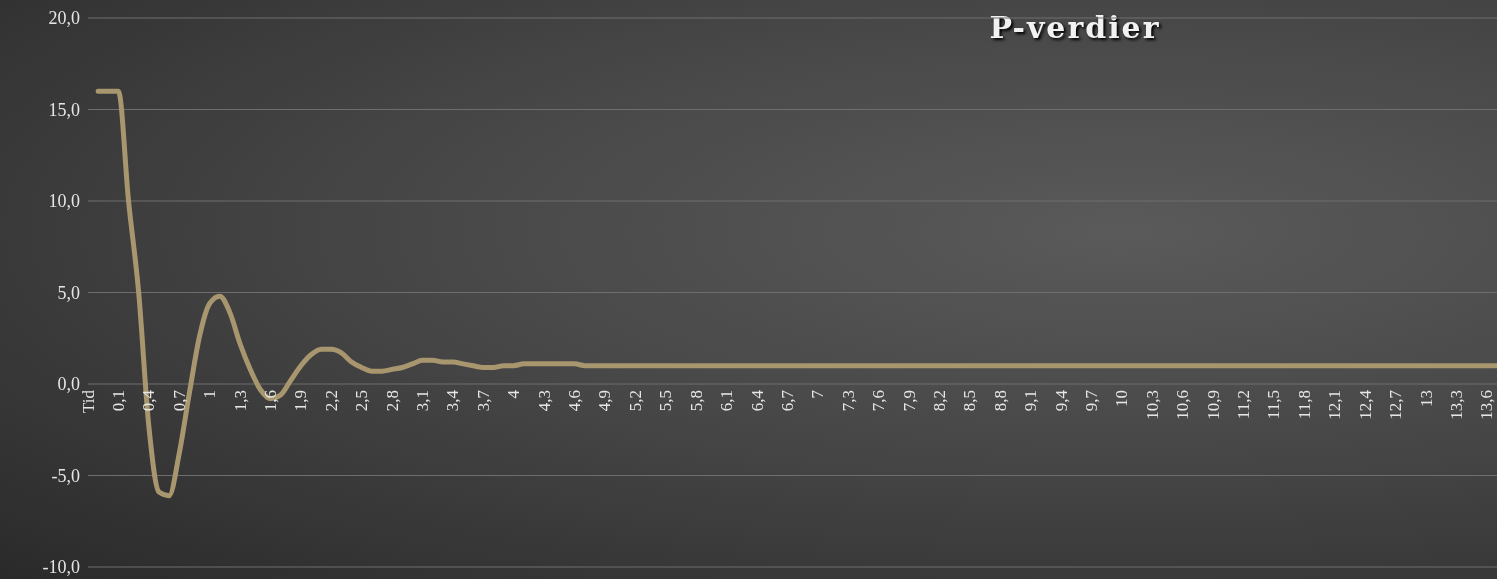 Image resolution: width=1497 pixels, height=579 pixels. Describe the element at coordinates (270, 401) in the screenshot. I see `x-tick-label: 1,6` at that location.